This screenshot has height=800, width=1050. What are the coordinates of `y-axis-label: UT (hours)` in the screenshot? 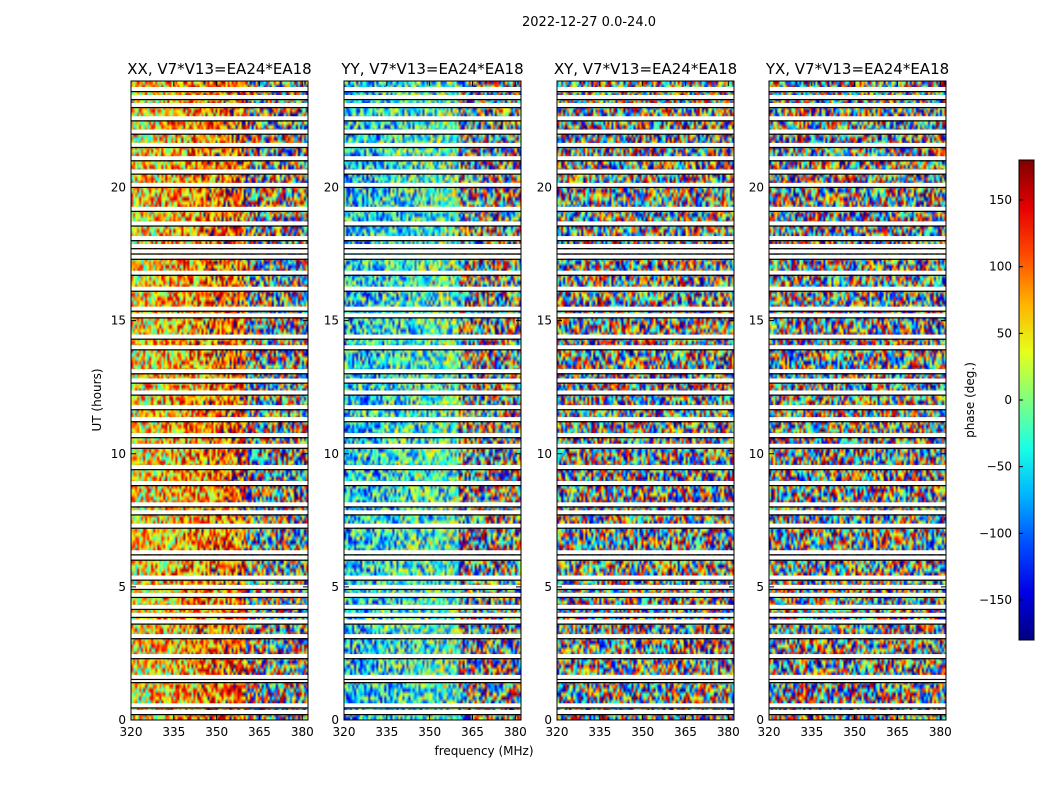 It's located at (97, 399).